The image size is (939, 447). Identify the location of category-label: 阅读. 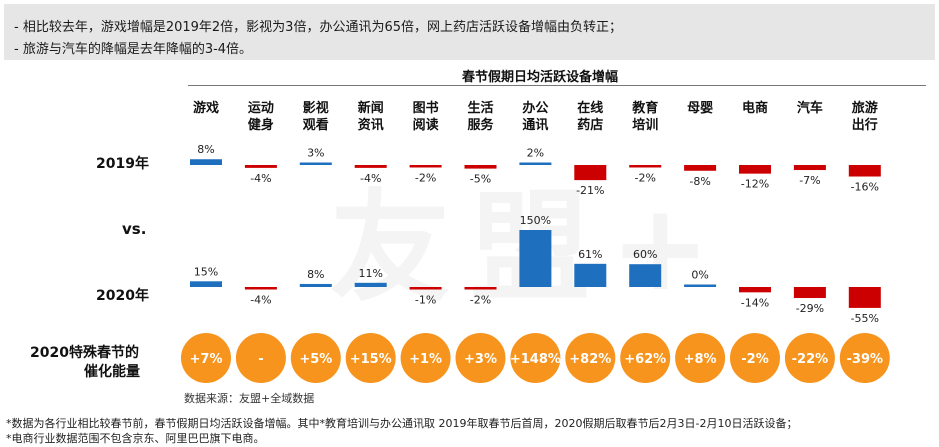
(426, 125).